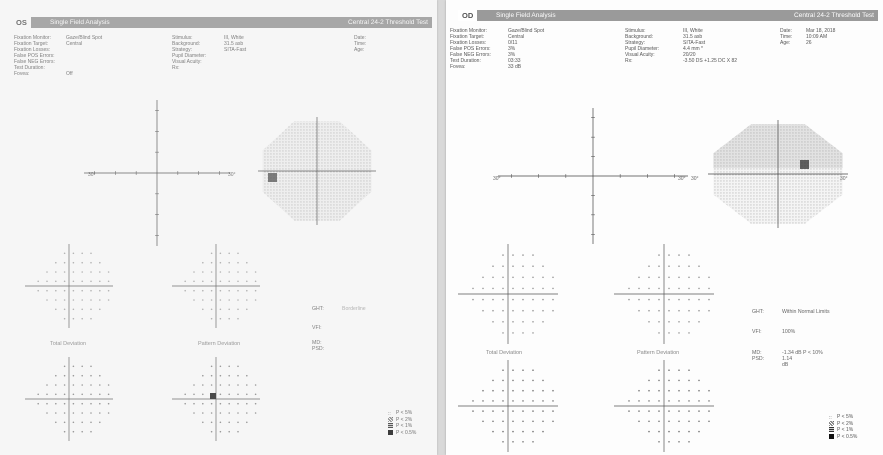 The image size is (883, 455). Describe the element at coordinates (209, 44) in the screenshot. I see `param-row: Background: 31.5 asb` at that location.